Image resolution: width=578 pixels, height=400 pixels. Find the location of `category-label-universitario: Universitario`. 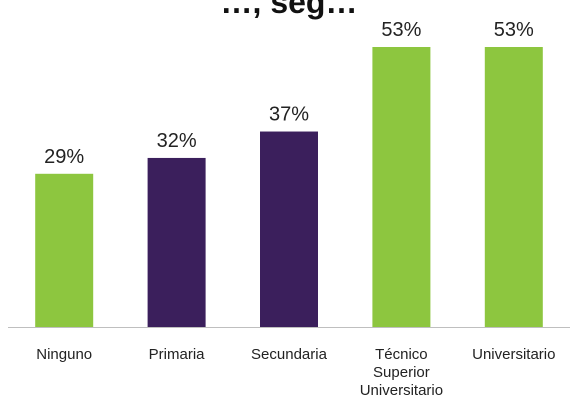

category-label-universitario: Universitario is located at coordinates (513, 354).